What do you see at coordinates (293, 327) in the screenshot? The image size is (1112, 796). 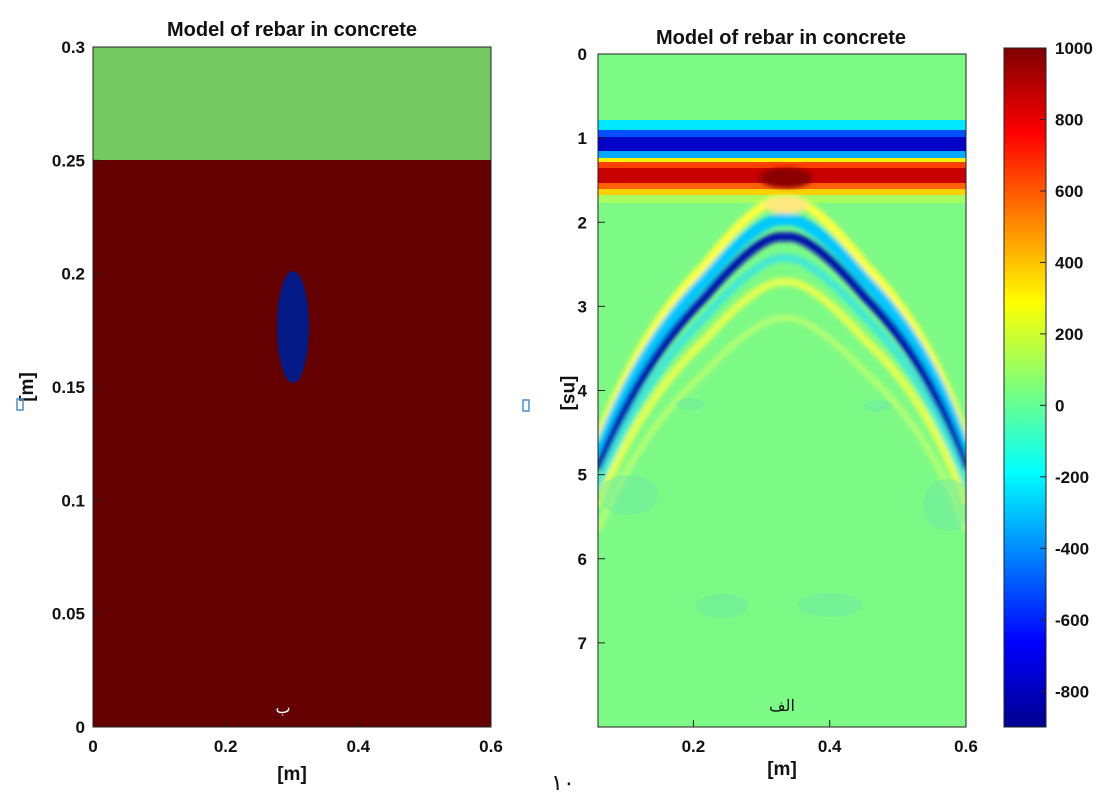 I see `rebar-region` at bounding box center [293, 327].